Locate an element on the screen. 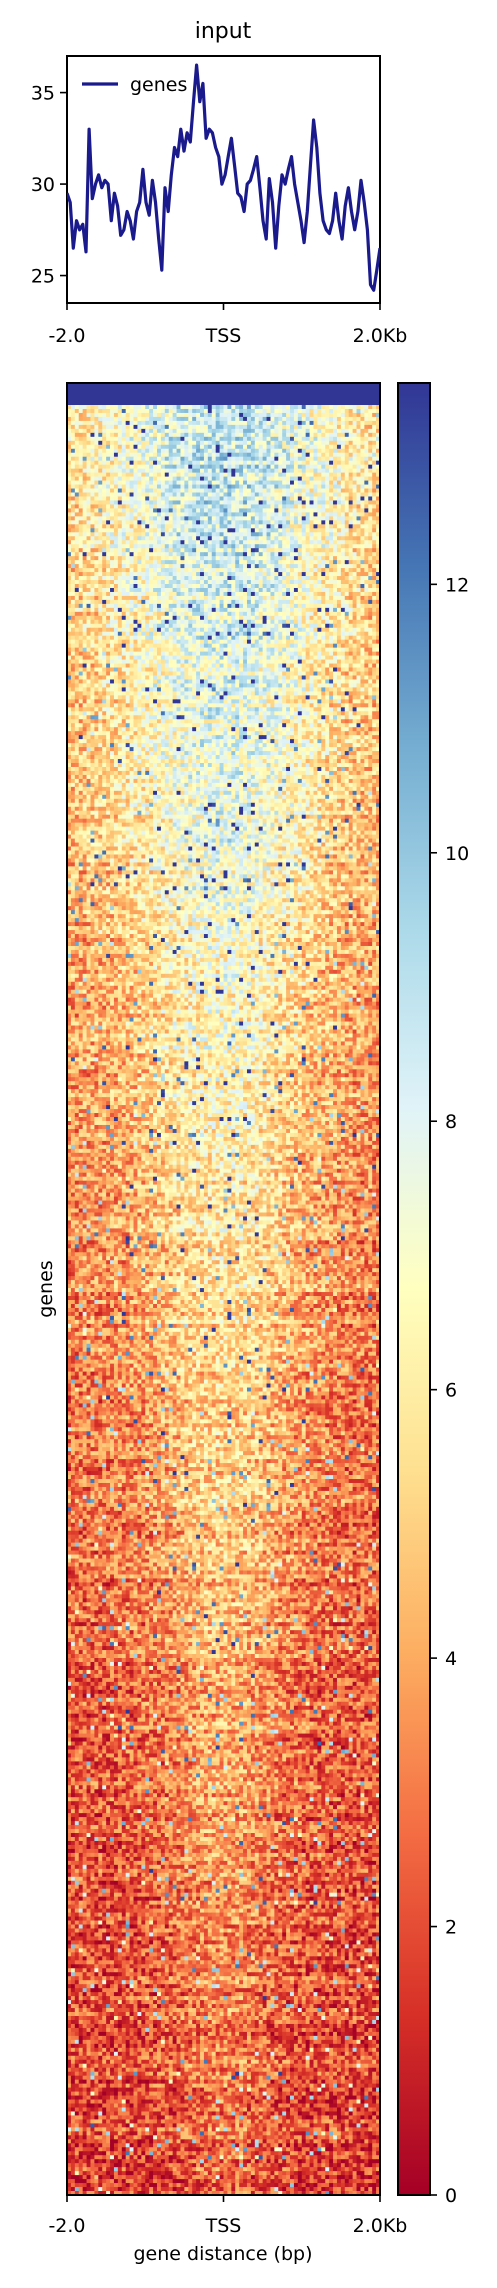 The width and height of the screenshot is (497, 2288). y-tick-label: 30 is located at coordinates (43, 185).